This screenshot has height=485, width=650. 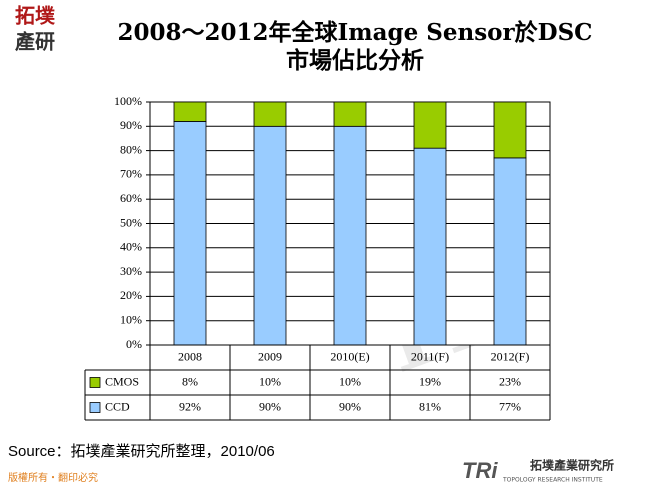 What do you see at coordinates (190, 356) in the screenshot?
I see `x-tick-label: 2008` at bounding box center [190, 356].